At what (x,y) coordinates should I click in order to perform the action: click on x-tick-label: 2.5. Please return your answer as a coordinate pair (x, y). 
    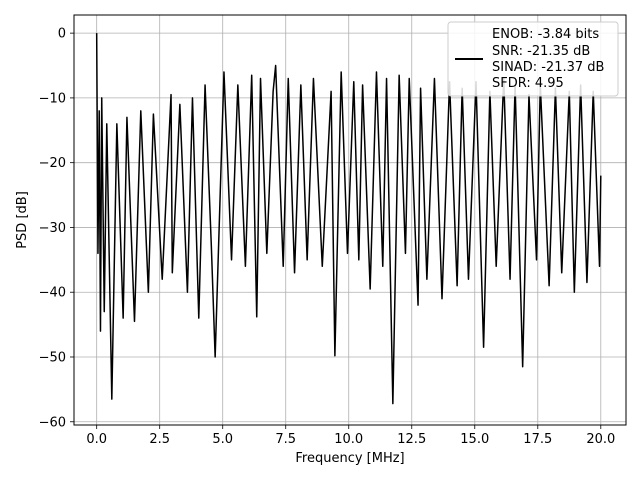
    Looking at the image, I should click on (159, 439).